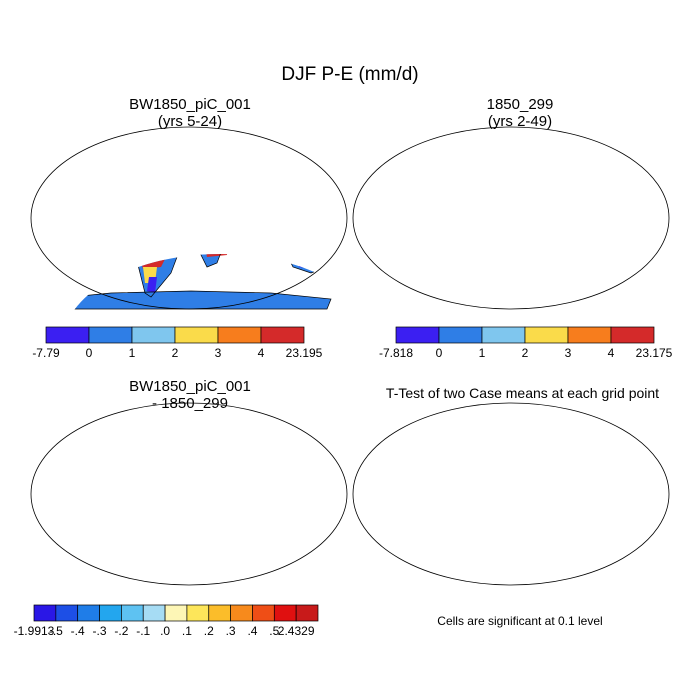 The width and height of the screenshot is (700, 700). I want to click on figure-title: DJF P-E (mm/d), so click(350, 74).